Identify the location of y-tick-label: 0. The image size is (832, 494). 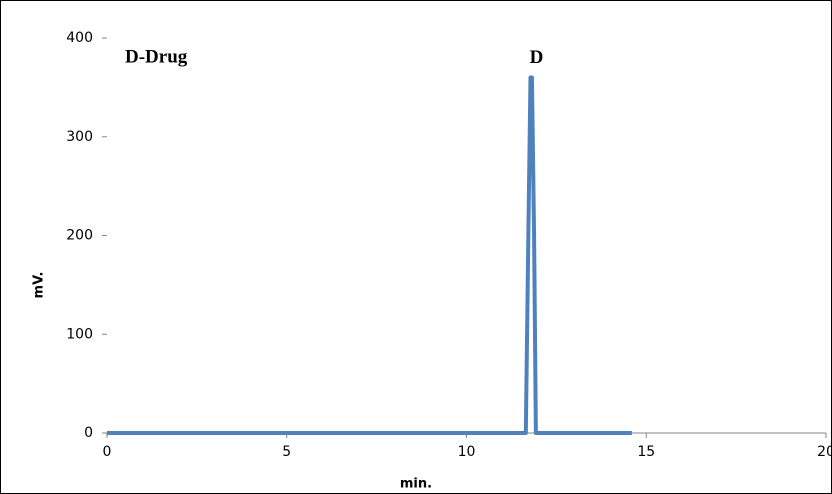
(88, 433).